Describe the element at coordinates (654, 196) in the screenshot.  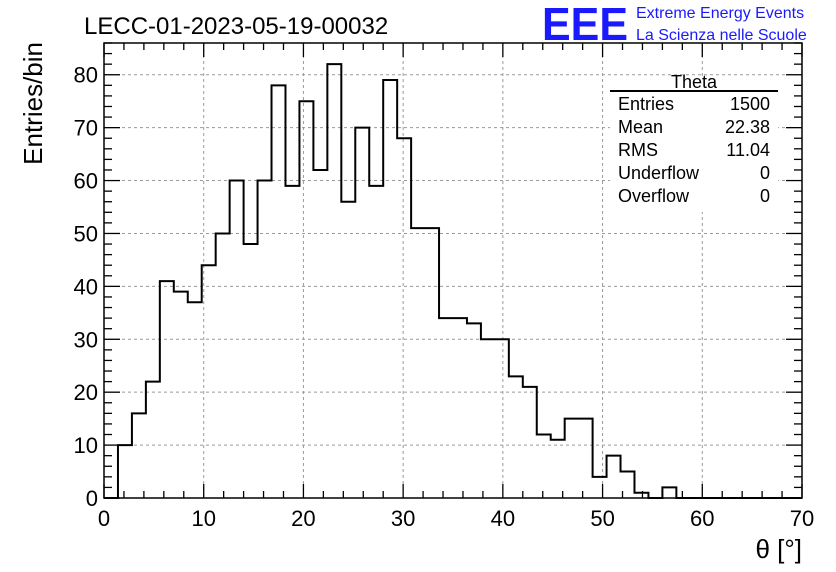
I see `stats-row-label: Overflow` at that location.